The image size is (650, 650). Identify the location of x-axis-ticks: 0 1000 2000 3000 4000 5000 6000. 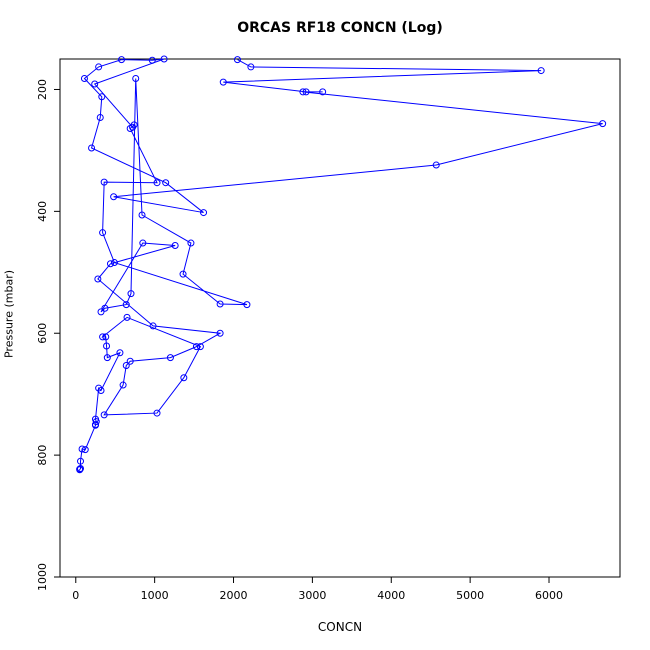
(317, 589).